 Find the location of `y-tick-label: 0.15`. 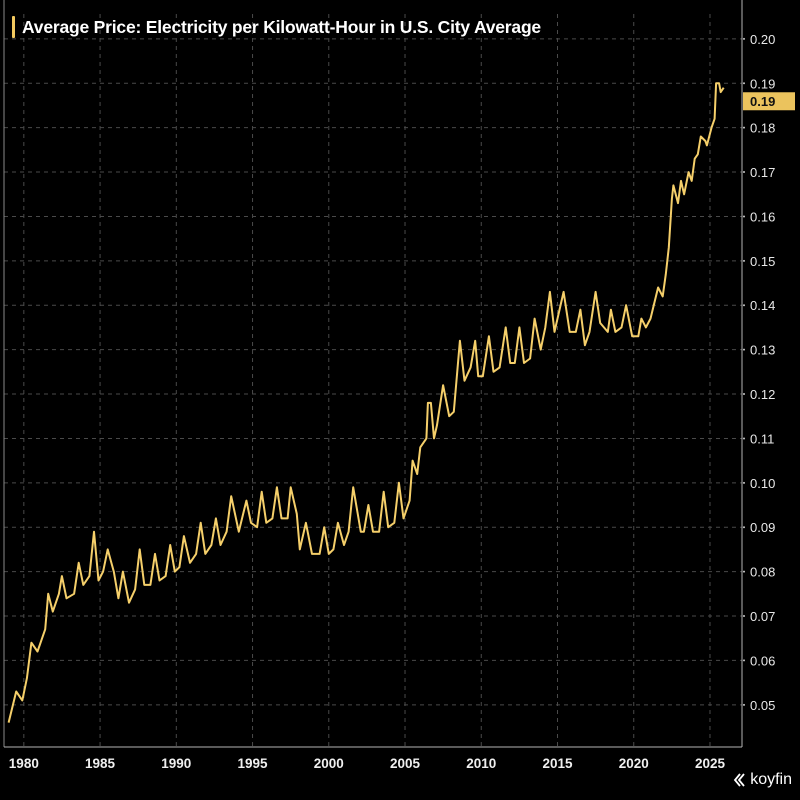

y-tick-label: 0.15 is located at coordinates (762, 261).